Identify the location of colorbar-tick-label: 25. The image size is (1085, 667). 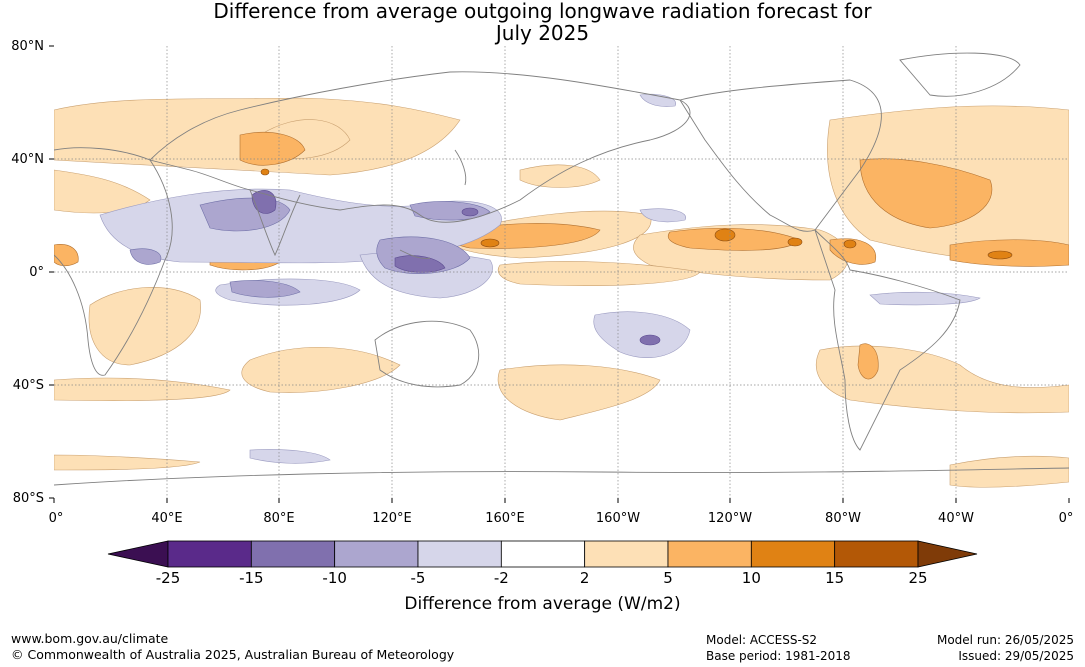
(918, 578).